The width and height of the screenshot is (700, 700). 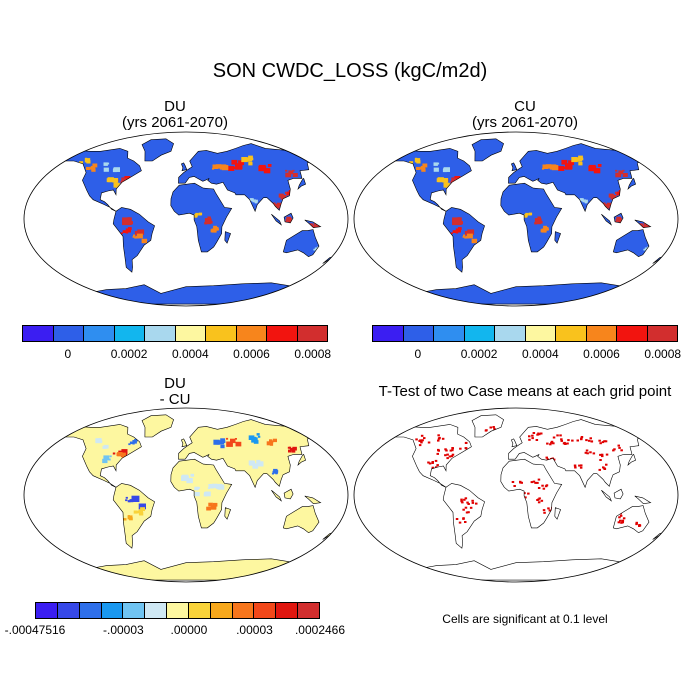 I want to click on colorbar-tick-label: 0.0006, so click(x=601, y=354).